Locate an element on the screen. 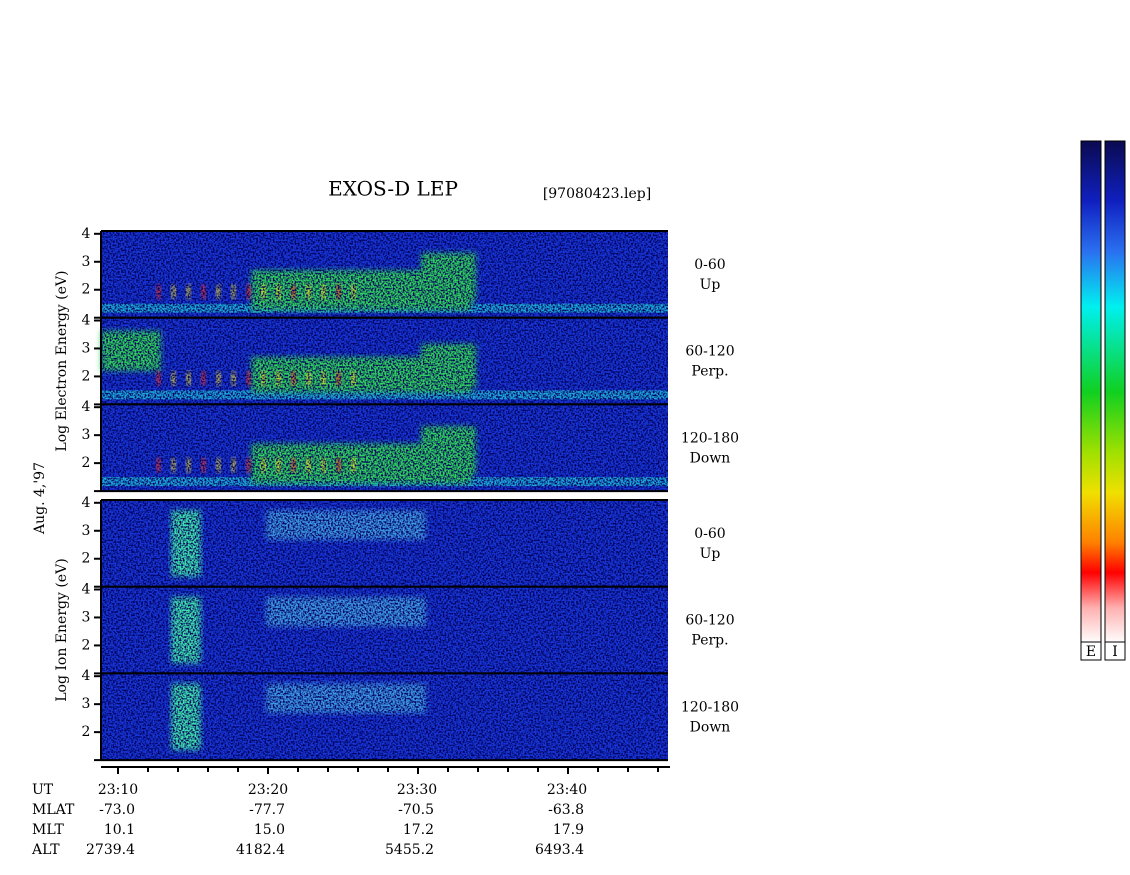  date-label: Aug. 4,'97 is located at coordinates (40, 498).